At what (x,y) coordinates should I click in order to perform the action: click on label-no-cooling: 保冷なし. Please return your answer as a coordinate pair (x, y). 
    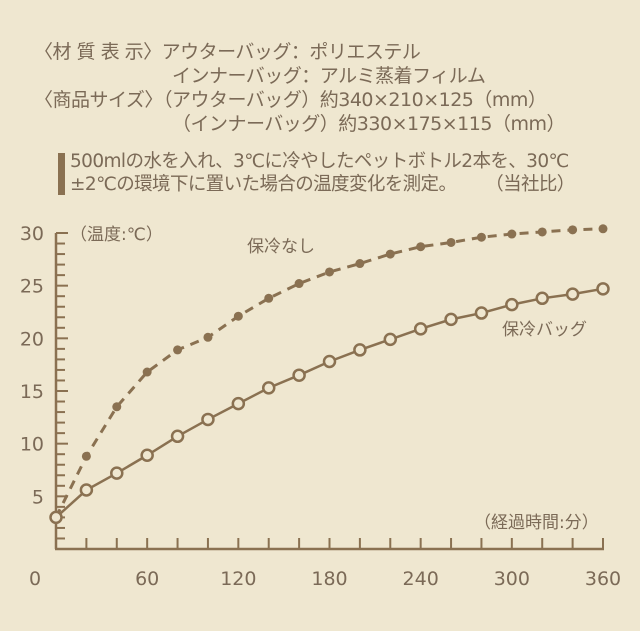
    Looking at the image, I should click on (281, 247).